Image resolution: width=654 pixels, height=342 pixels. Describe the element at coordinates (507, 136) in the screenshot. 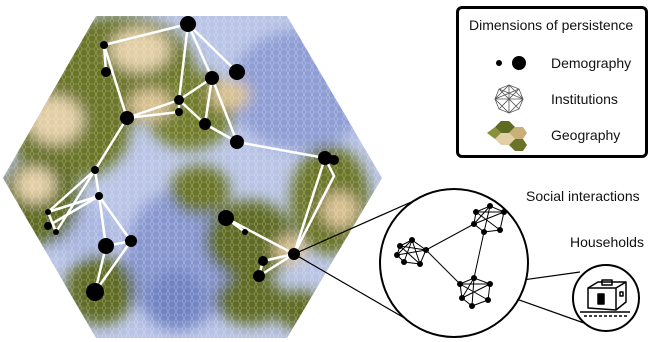

I see `terrain-hex-icon` at that location.